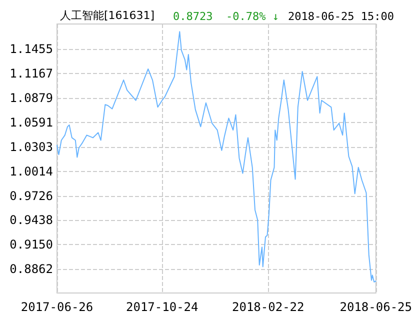 The width and height of the screenshot is (415, 330). Describe the element at coordinates (31, 220) in the screenshot. I see `y-tick-label: 0.9438` at that location.